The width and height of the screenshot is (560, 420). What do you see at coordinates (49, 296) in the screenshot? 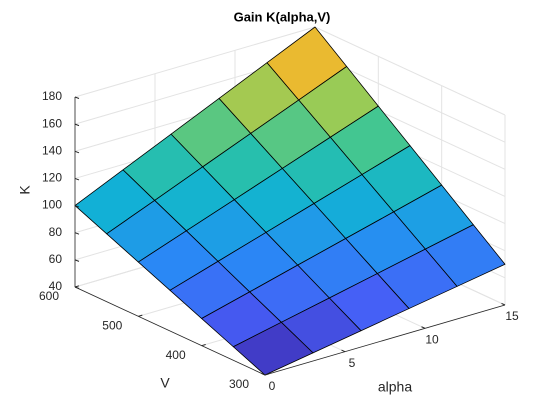
I see `y-tick-label: 600` at bounding box center [49, 296].